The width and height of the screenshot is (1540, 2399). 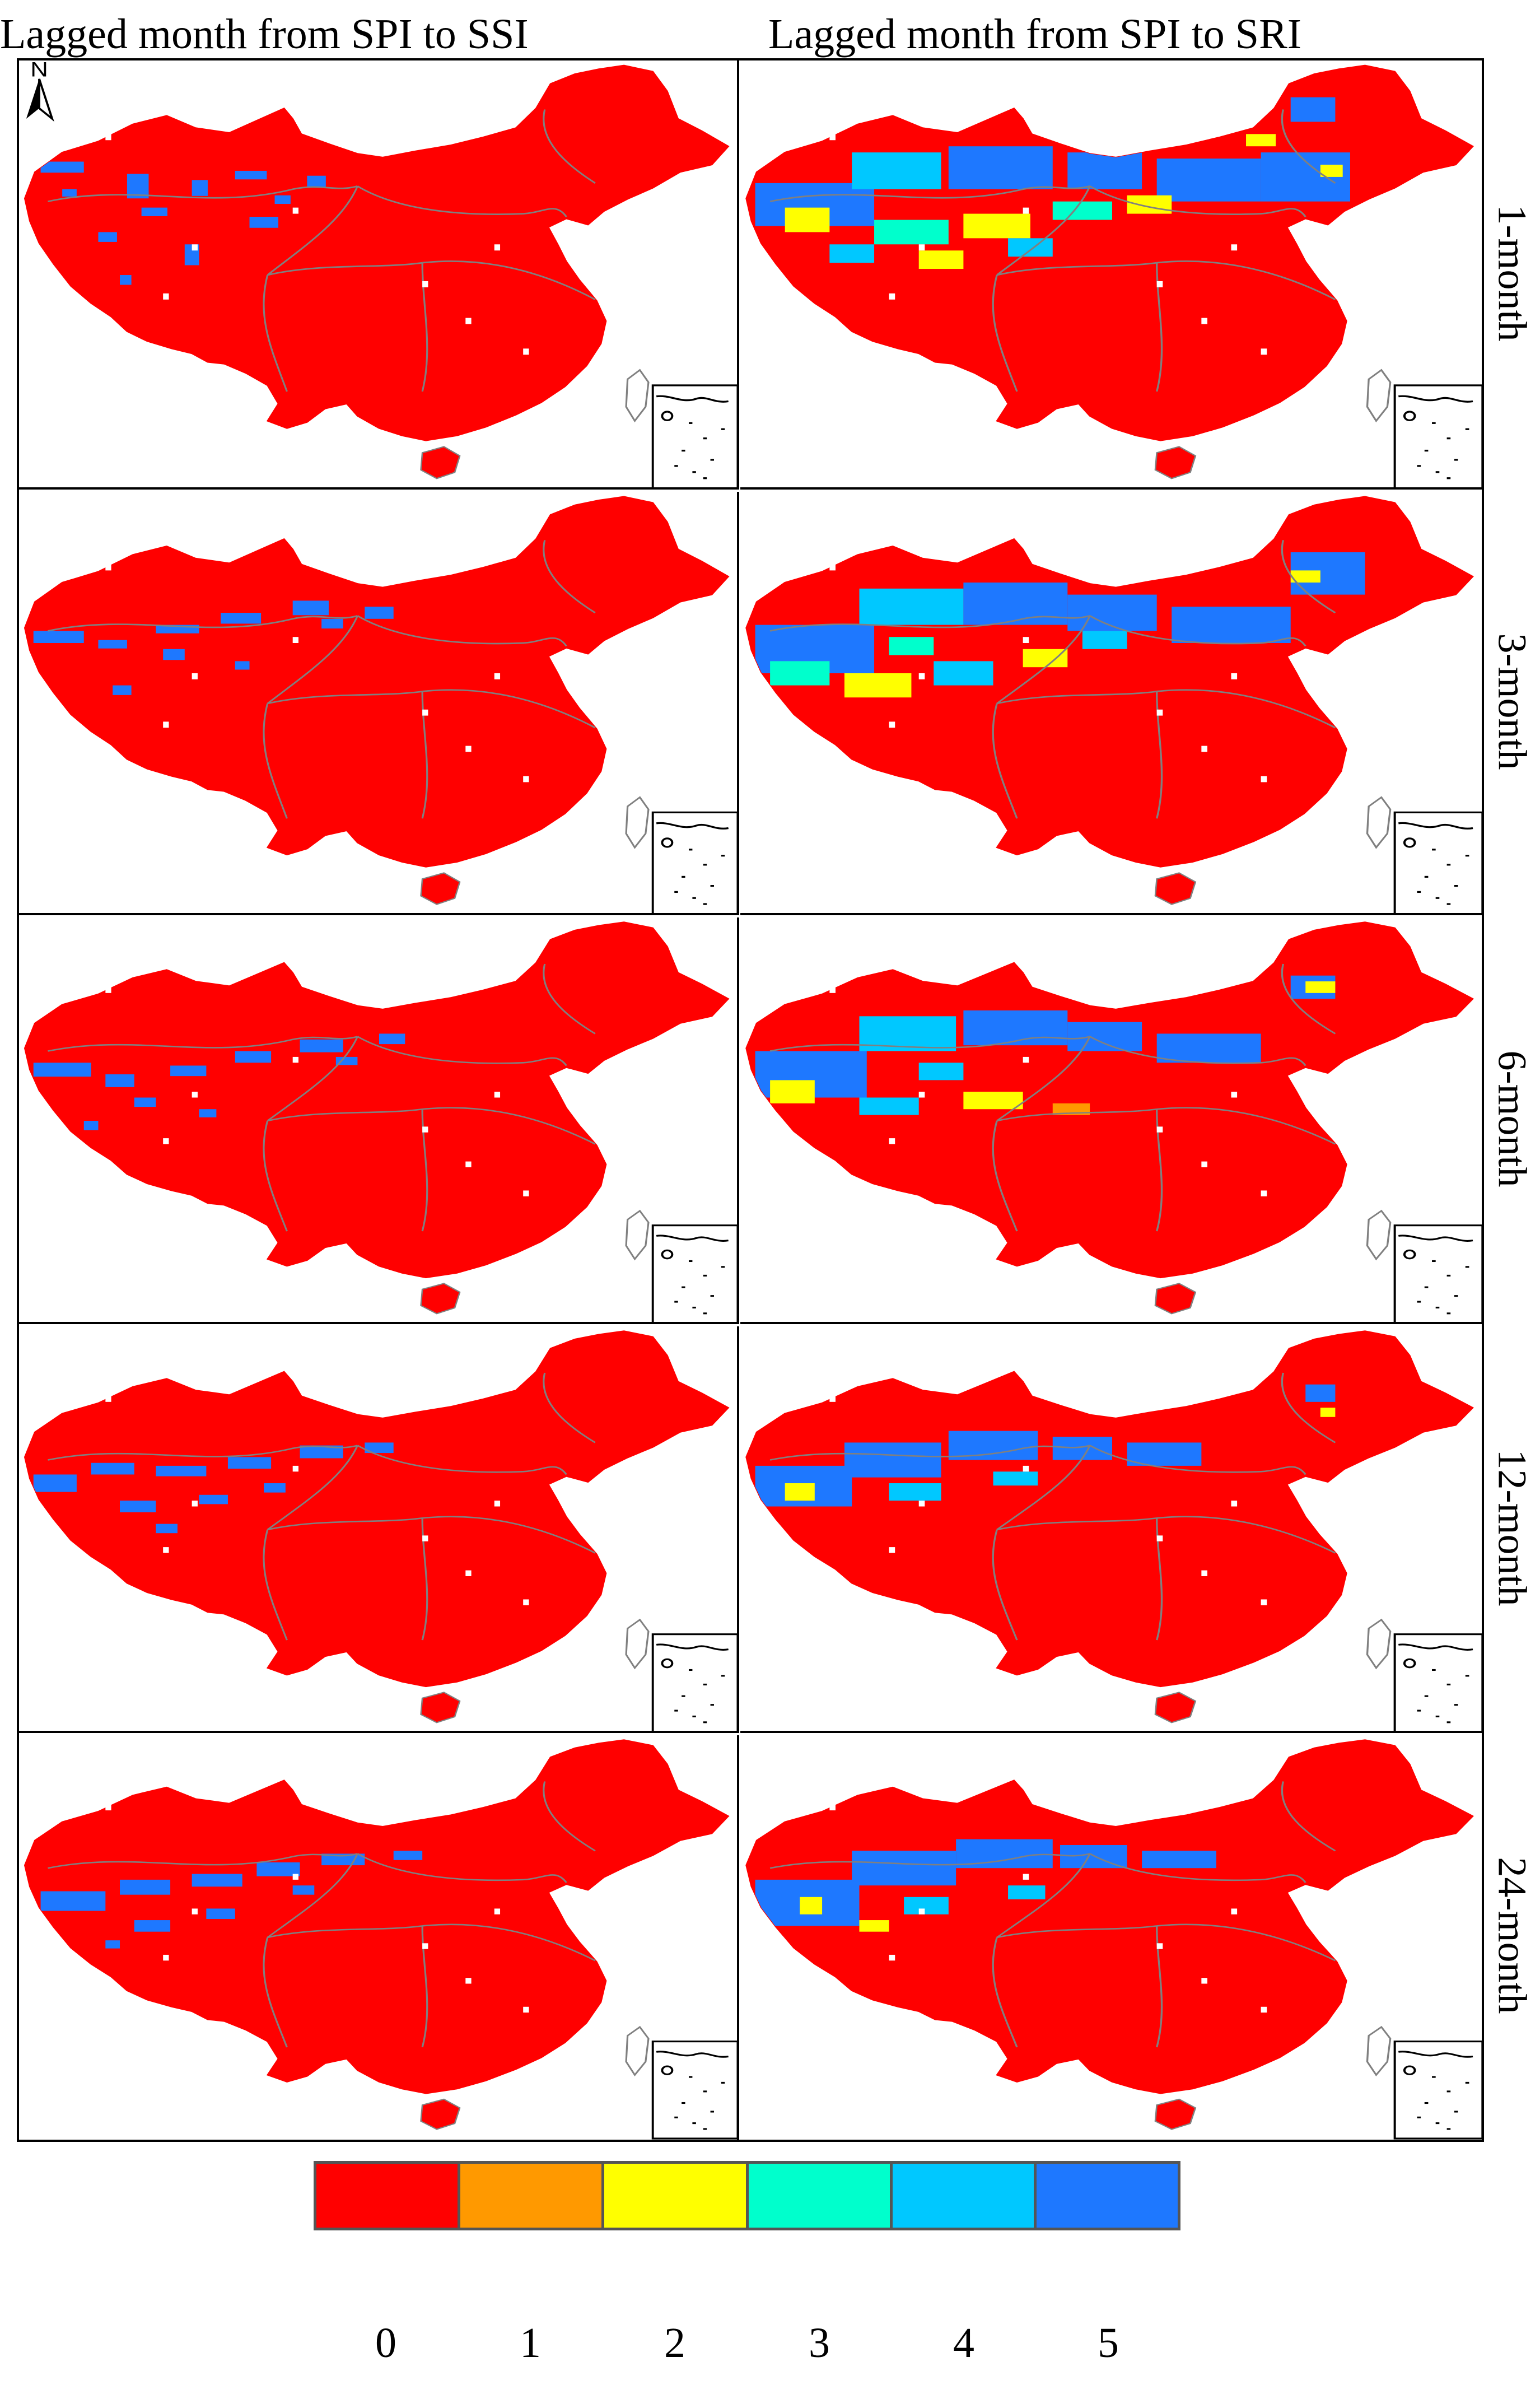 What do you see at coordinates (1513, 272) in the screenshot?
I see `row-label-1-month: 1-month` at bounding box center [1513, 272].